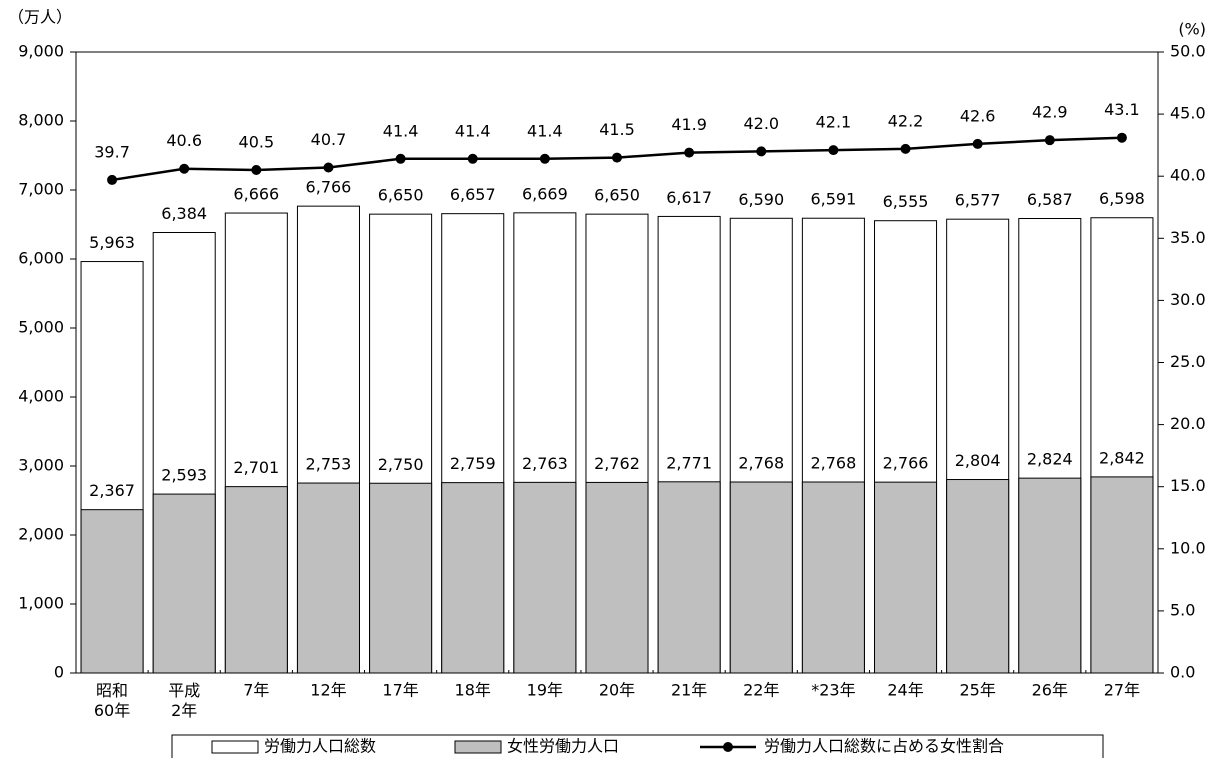 The image size is (1212, 758). I want to click on data-label: 2,766, so click(906, 463).